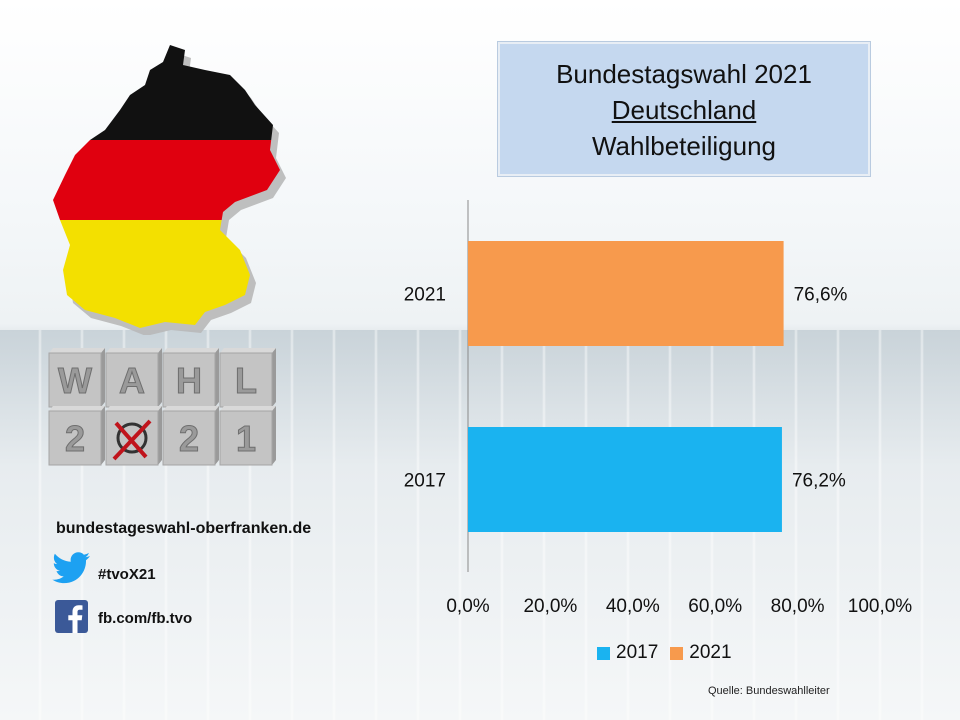 The width and height of the screenshot is (960, 720). What do you see at coordinates (684, 146) in the screenshot?
I see `chart-subtitle-metric: Wahlbeteiligung` at bounding box center [684, 146].